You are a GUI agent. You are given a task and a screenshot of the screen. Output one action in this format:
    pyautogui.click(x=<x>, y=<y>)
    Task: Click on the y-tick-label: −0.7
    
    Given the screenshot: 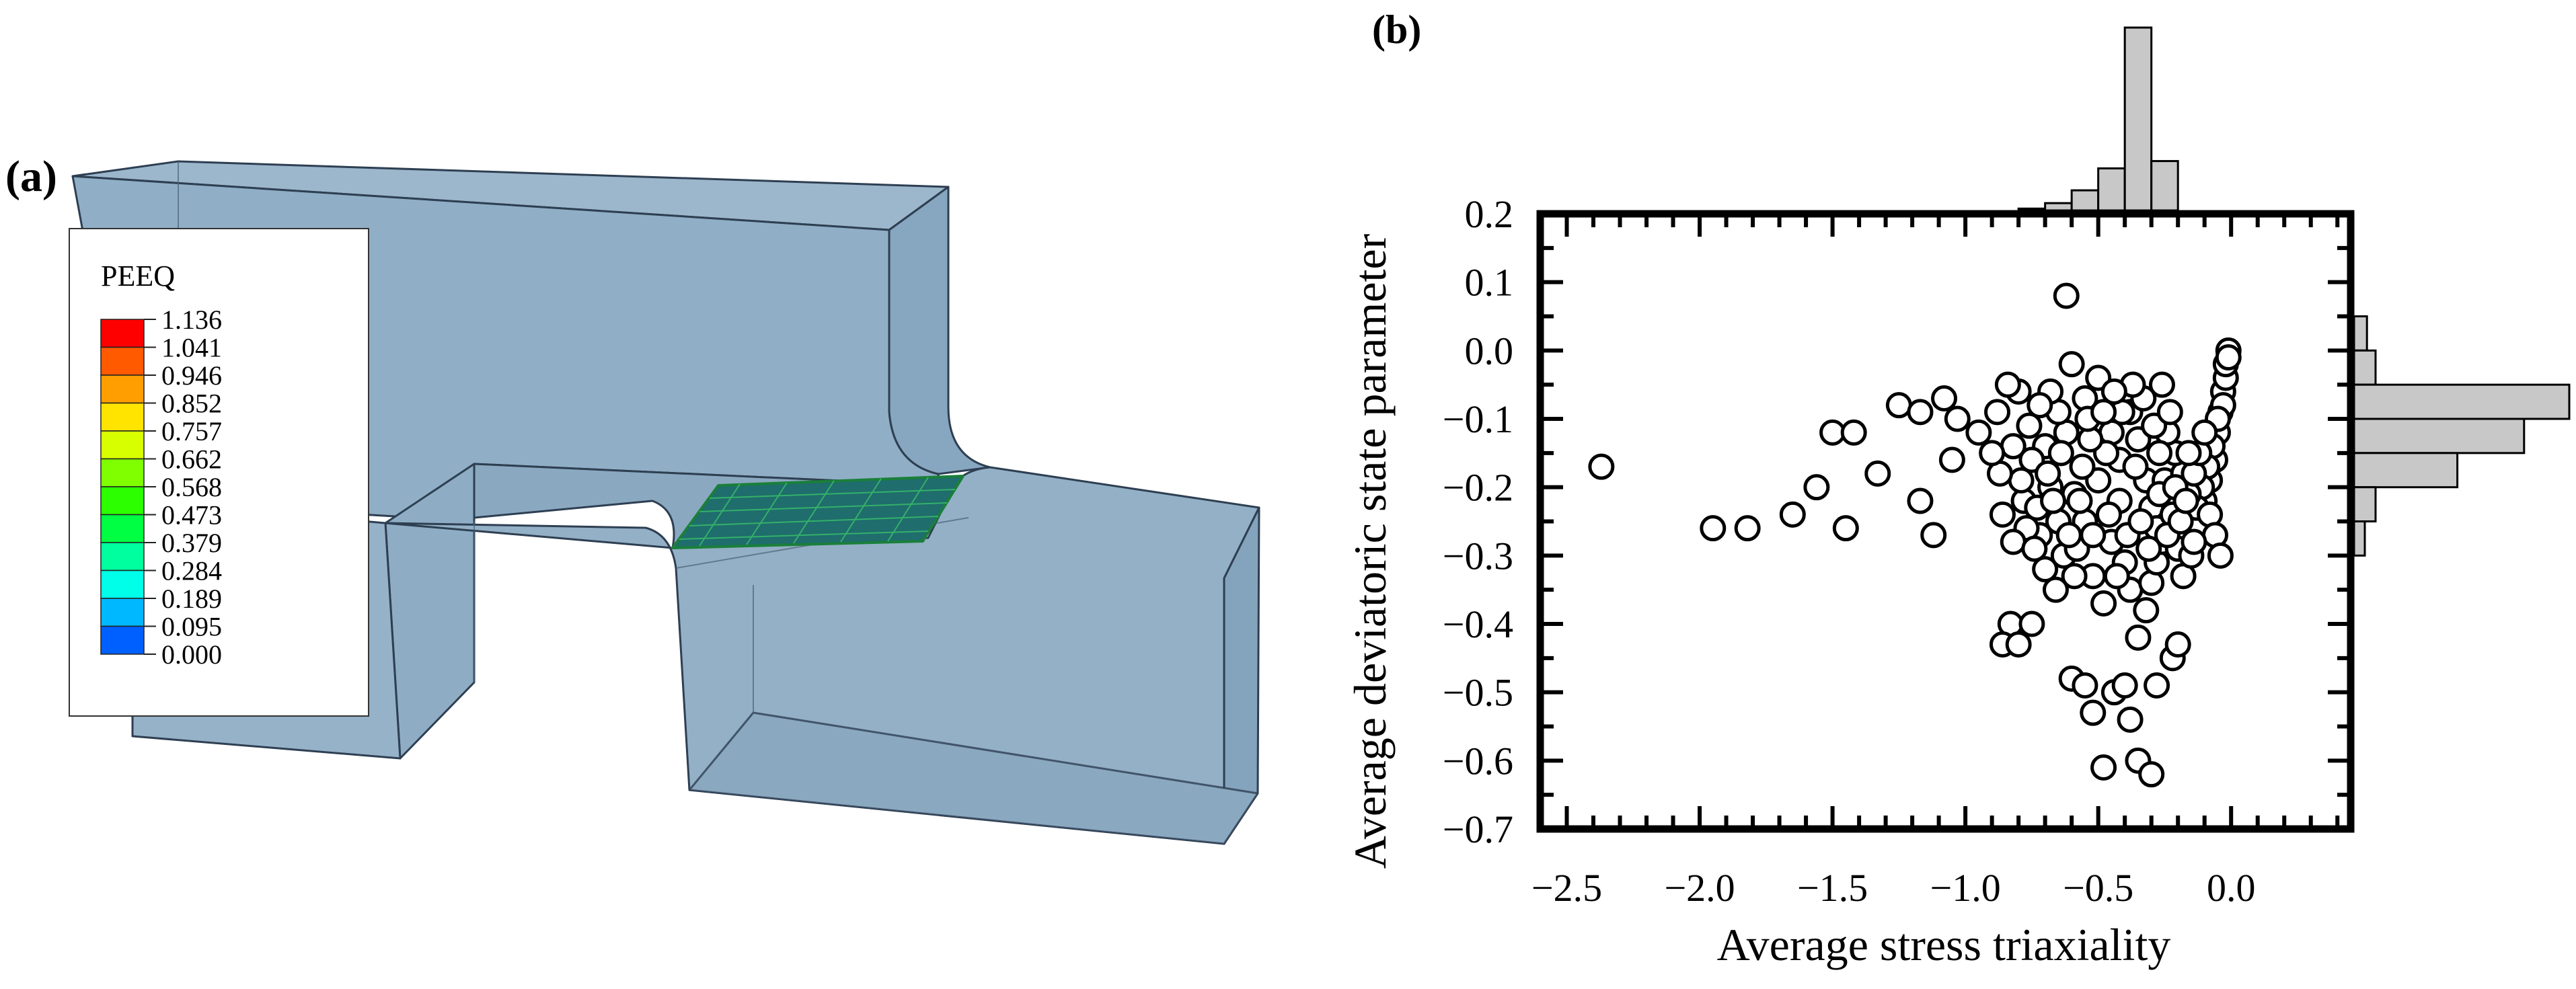 What is the action you would take?
    pyautogui.click(x=1478, y=829)
    